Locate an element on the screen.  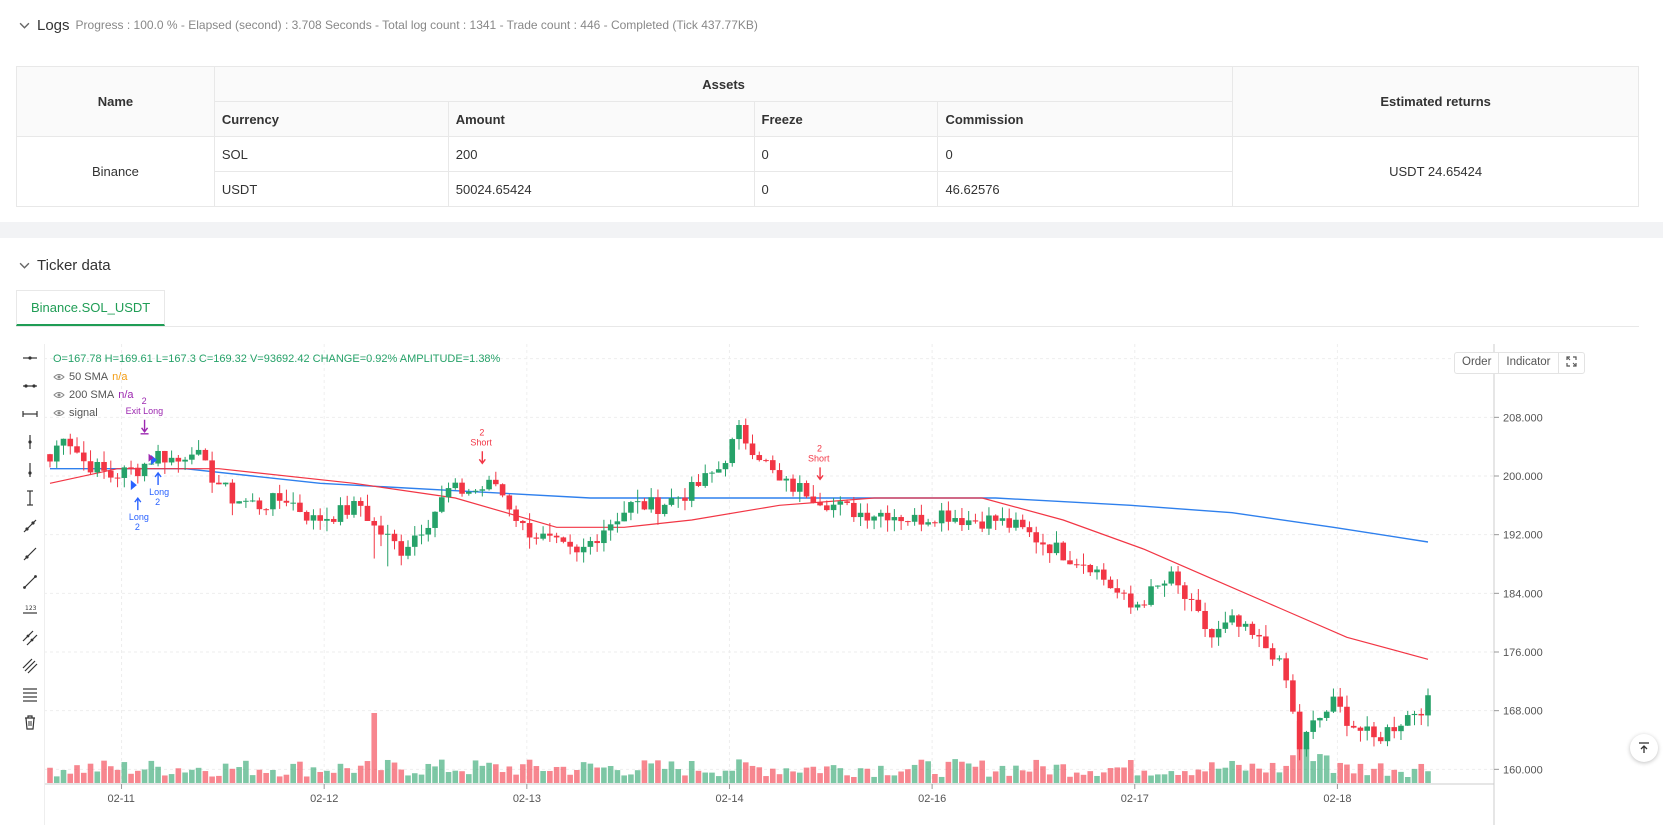
indicator-button: Indicator is located at coordinates (1529, 363).